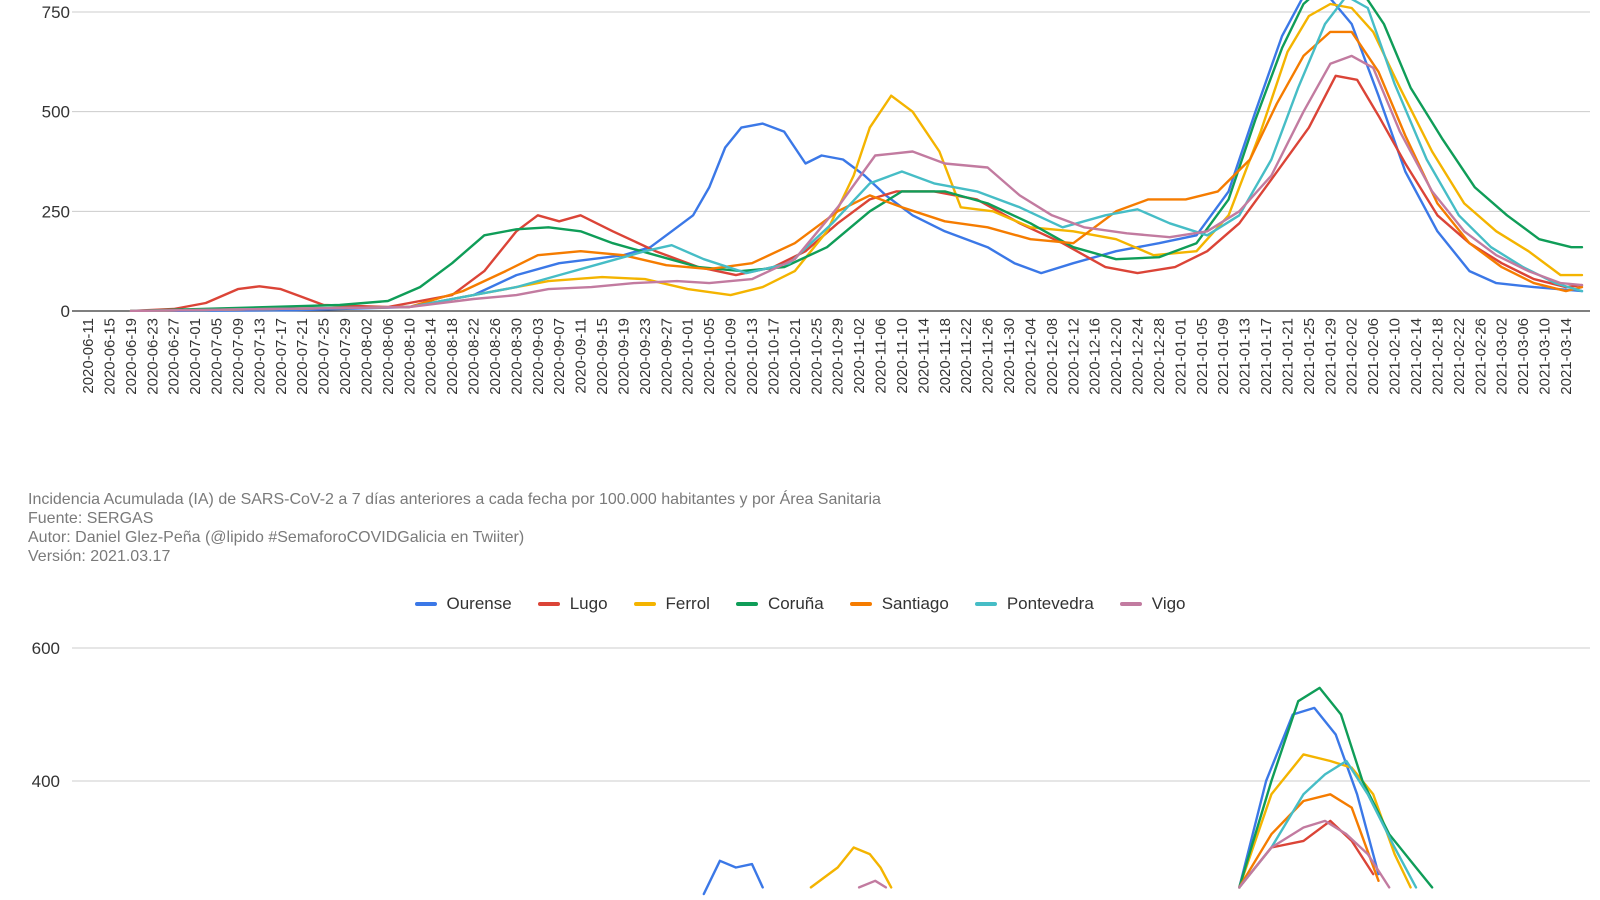  What do you see at coordinates (581, 356) in the screenshot?
I see `x-tick-label: 2020-09-11` at bounding box center [581, 356].